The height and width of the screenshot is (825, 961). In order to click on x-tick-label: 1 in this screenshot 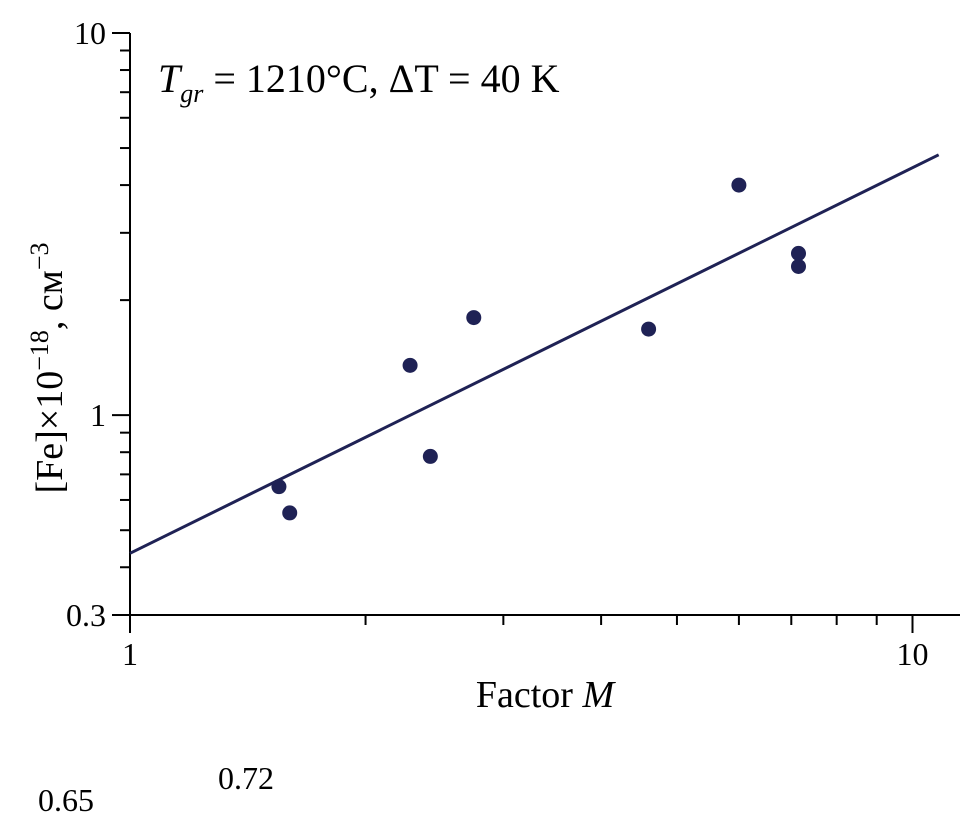, I will do `click(130, 654)`.